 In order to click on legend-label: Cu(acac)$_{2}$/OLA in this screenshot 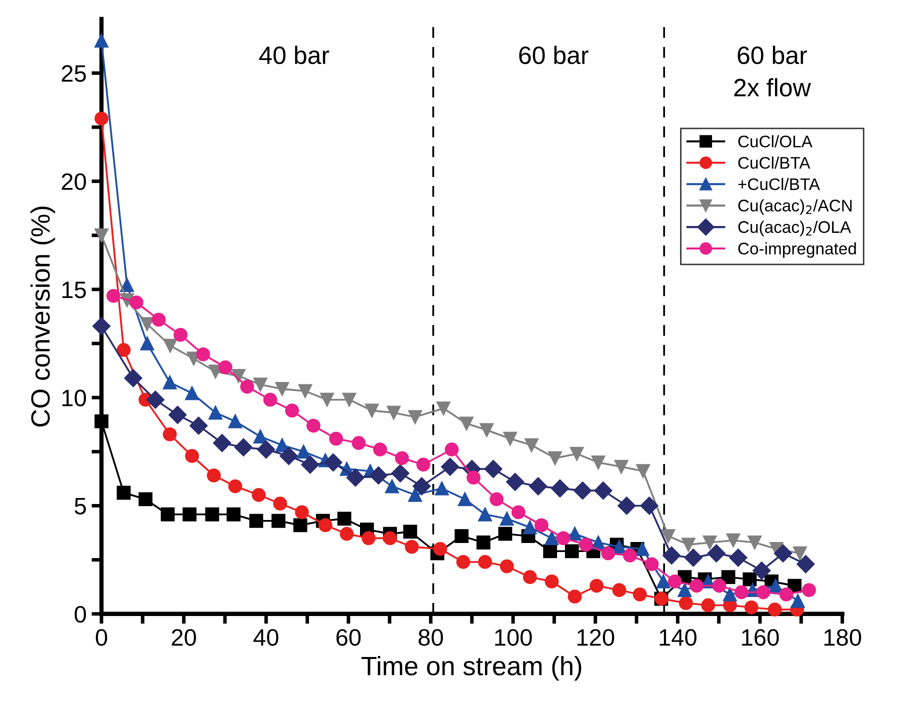, I will do `click(795, 228)`.